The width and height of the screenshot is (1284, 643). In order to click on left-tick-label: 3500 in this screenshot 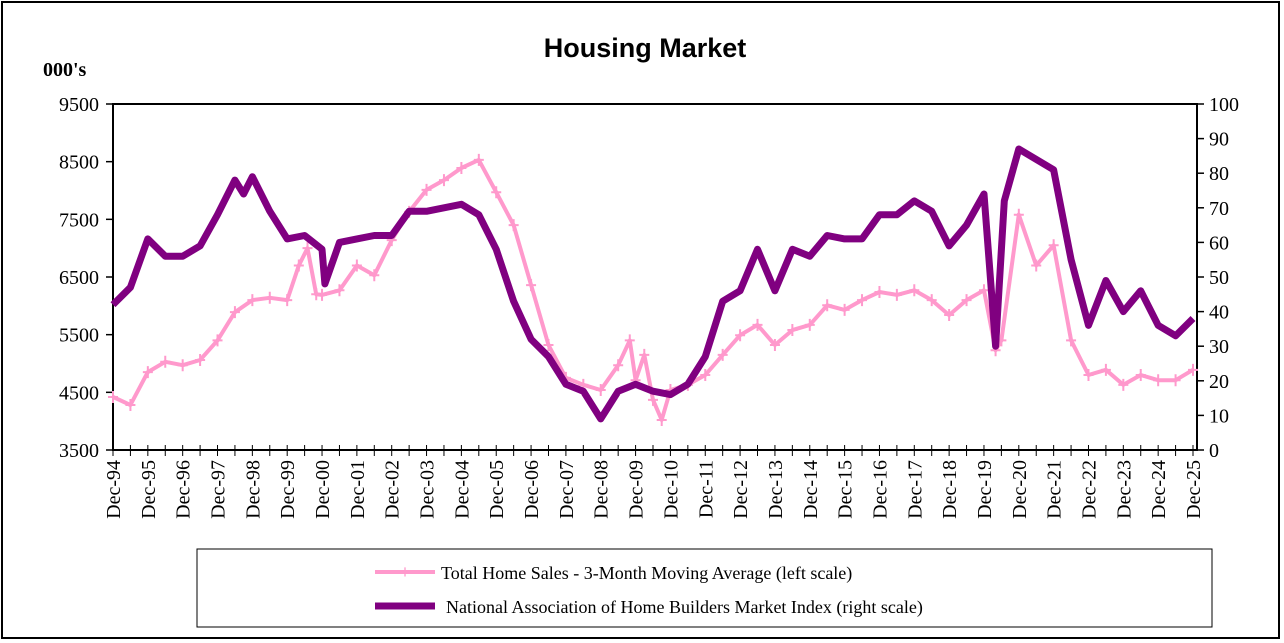, I will do `click(79, 451)`.